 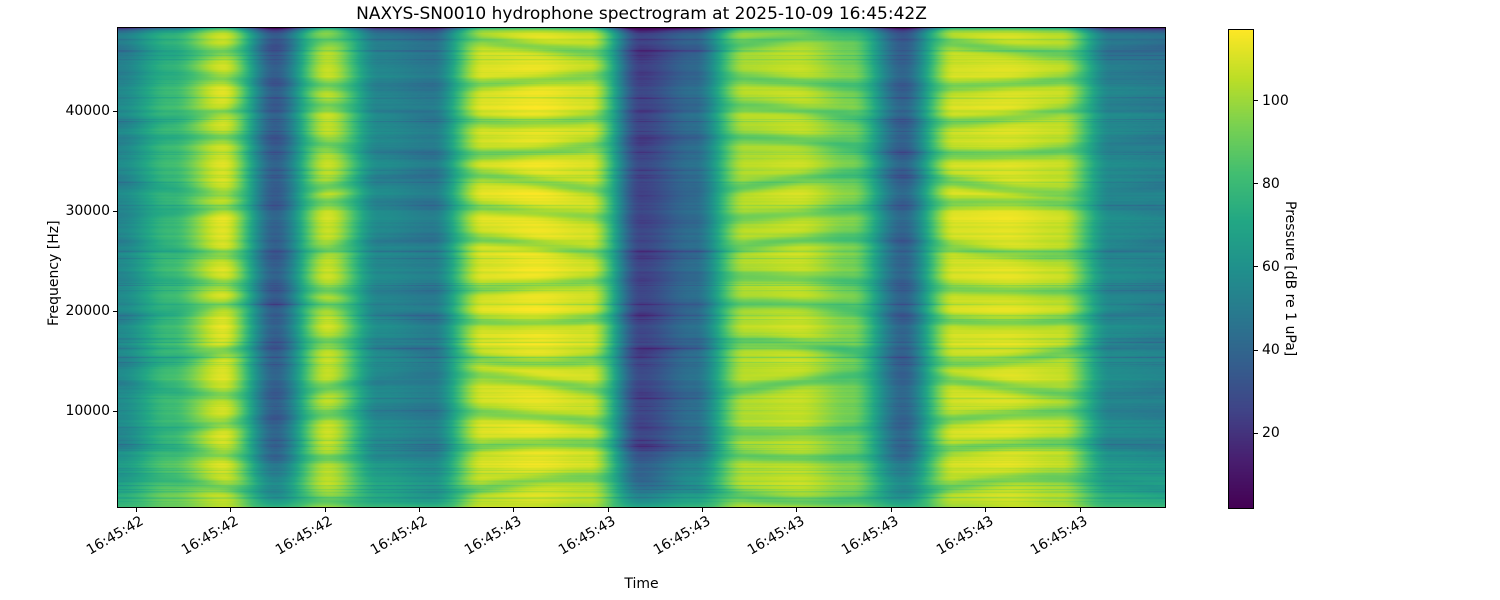 What do you see at coordinates (641, 584) in the screenshot?
I see `x-axis-label: Time` at bounding box center [641, 584].